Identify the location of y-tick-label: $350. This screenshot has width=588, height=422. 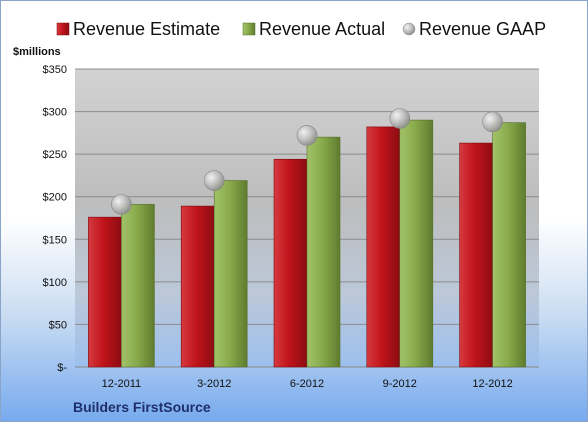
(55, 70).